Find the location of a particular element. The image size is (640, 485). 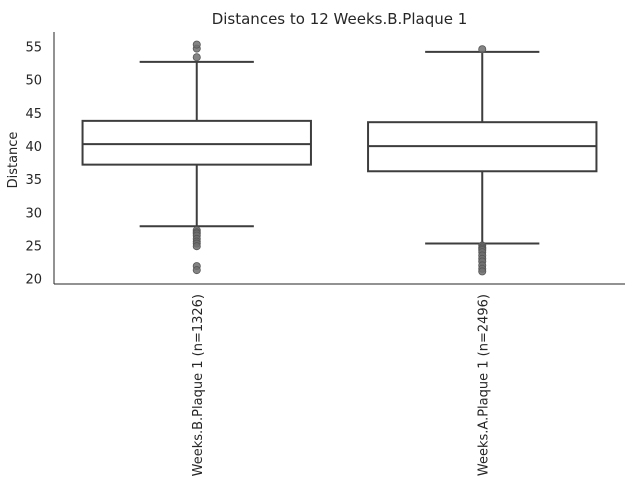

chart-title: Distances to 12 Weeks.B.Plaque 1 is located at coordinates (340, 19).